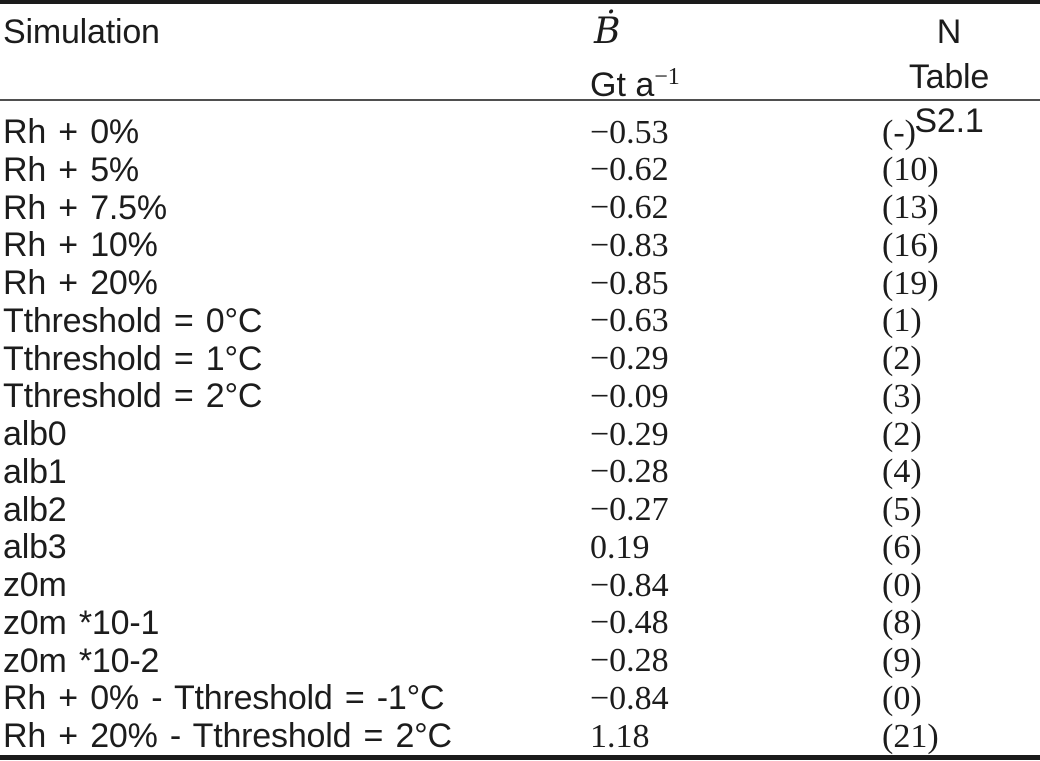  What do you see at coordinates (607, 31) in the screenshot?
I see `column-header-bdot-symbol: Ḃ` at bounding box center [607, 31].